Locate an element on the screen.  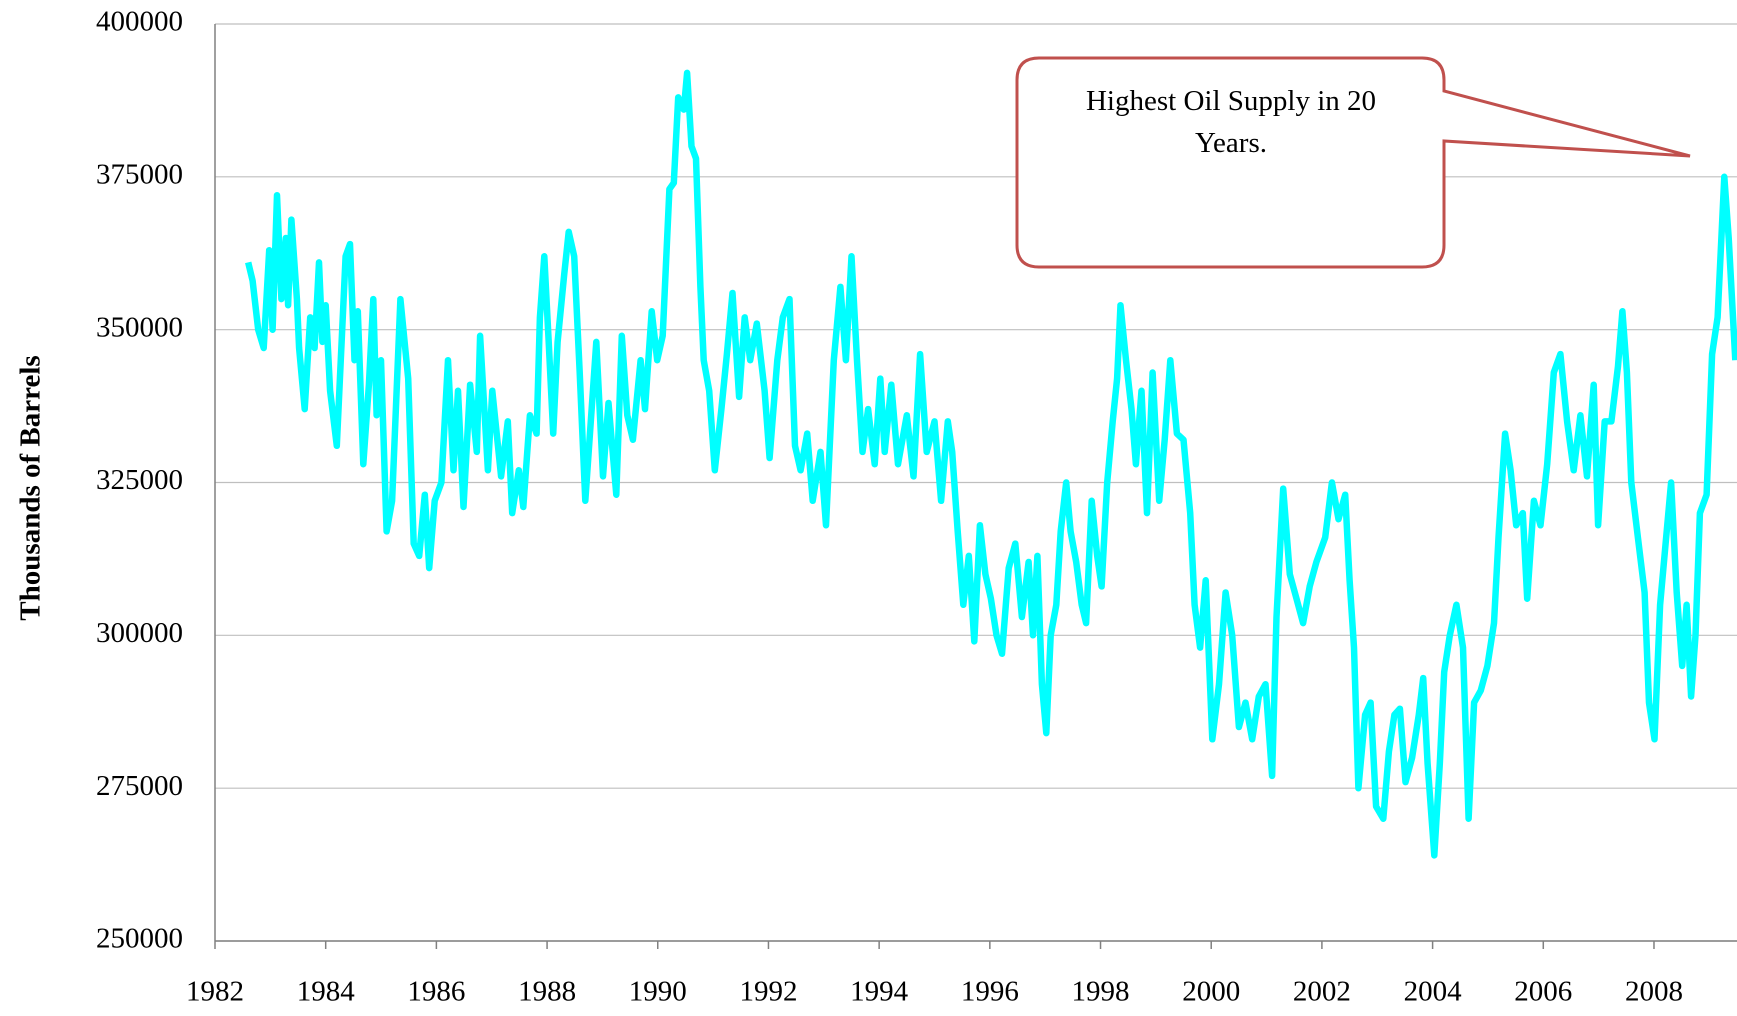
x-tick-label: 1984 is located at coordinates (326, 992).